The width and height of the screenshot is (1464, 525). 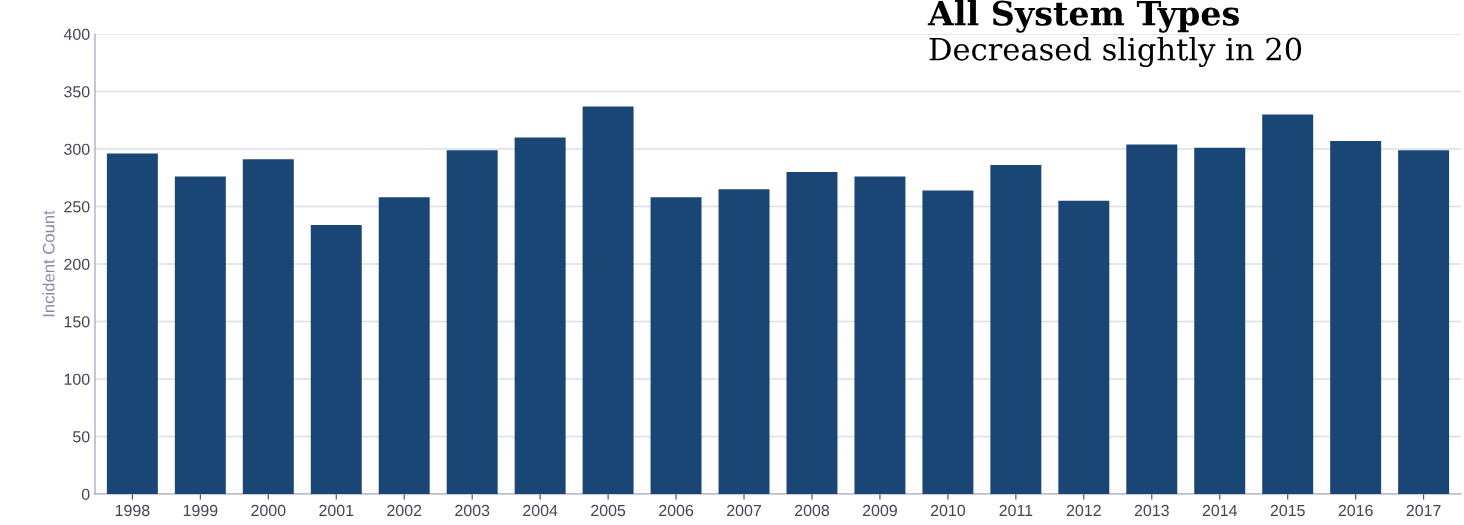 What do you see at coordinates (1083, 510) in the screenshot?
I see `x-tick-label: 2012` at bounding box center [1083, 510].